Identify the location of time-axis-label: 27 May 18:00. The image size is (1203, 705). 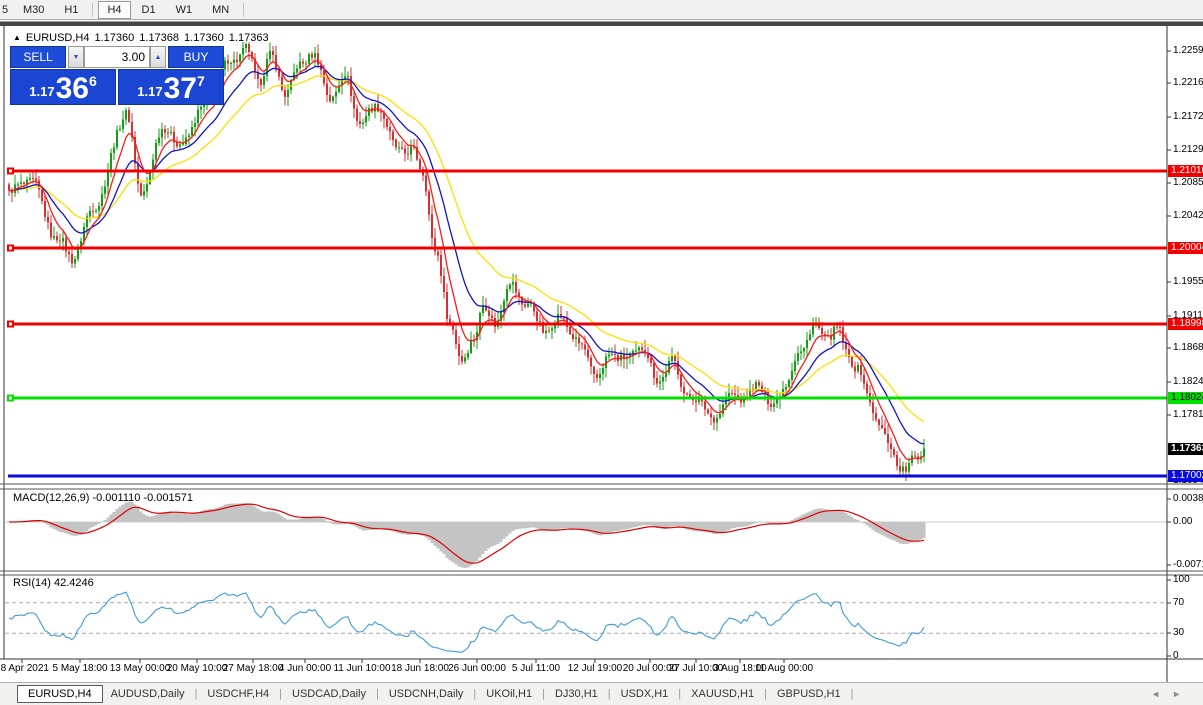
(253, 668).